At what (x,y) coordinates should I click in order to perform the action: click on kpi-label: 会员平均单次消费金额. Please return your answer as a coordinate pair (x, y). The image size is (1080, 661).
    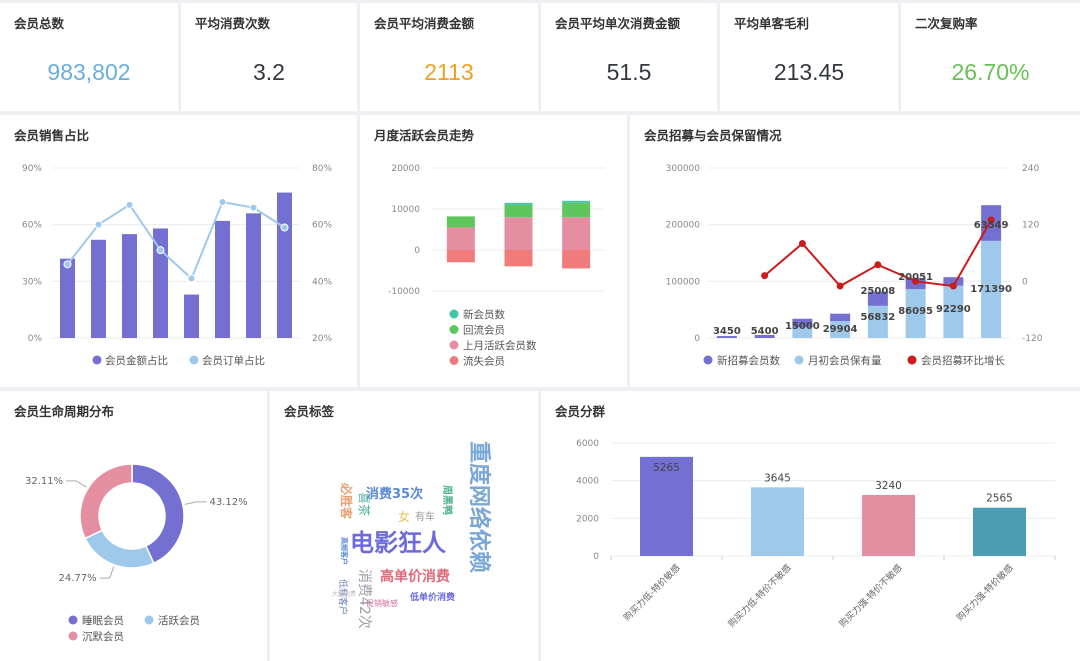
    Looking at the image, I should click on (618, 23).